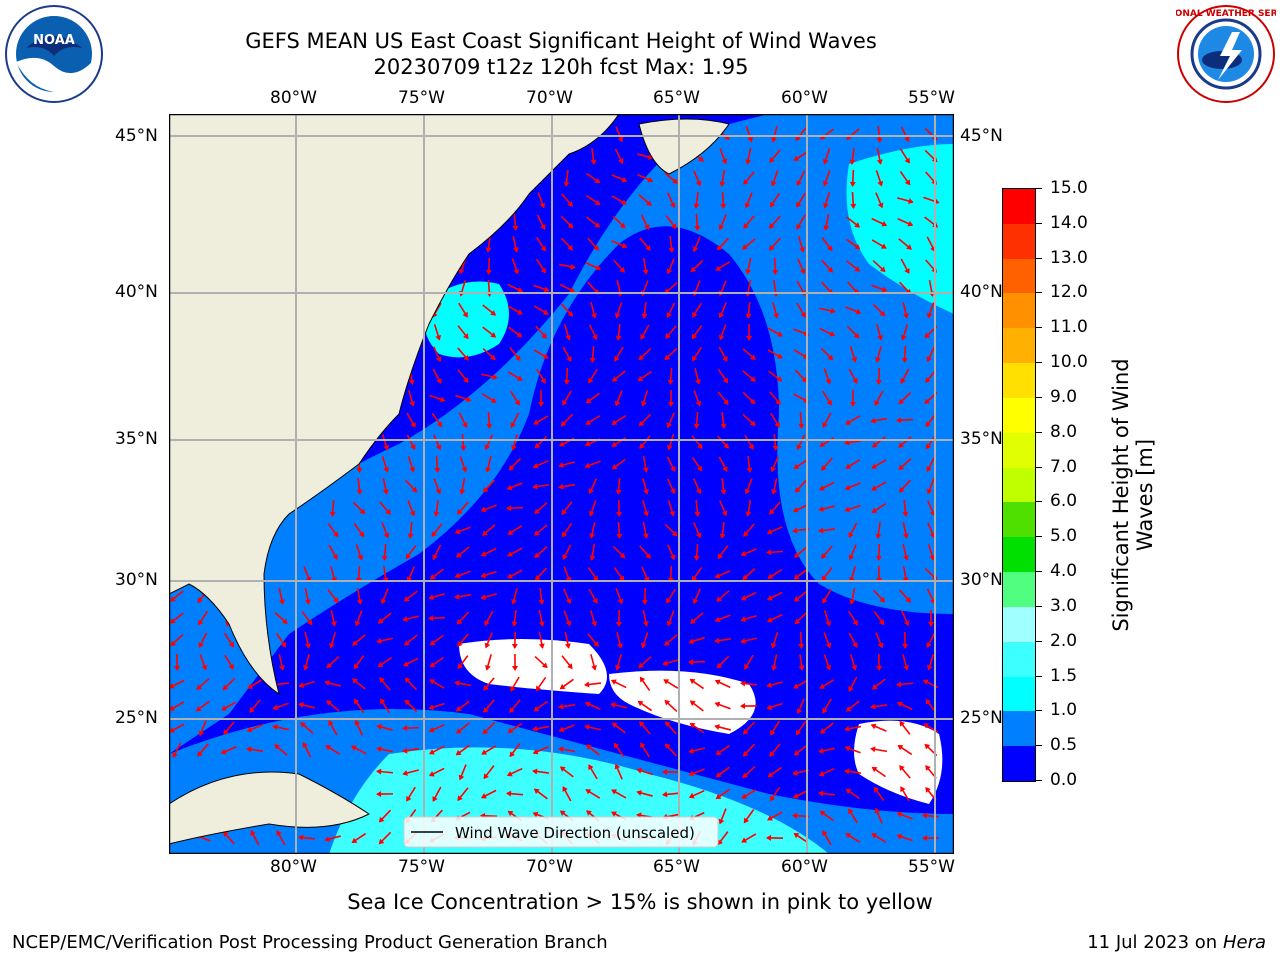  What do you see at coordinates (684, 146) in the screenshot?
I see `nova-scotia-land` at bounding box center [684, 146].